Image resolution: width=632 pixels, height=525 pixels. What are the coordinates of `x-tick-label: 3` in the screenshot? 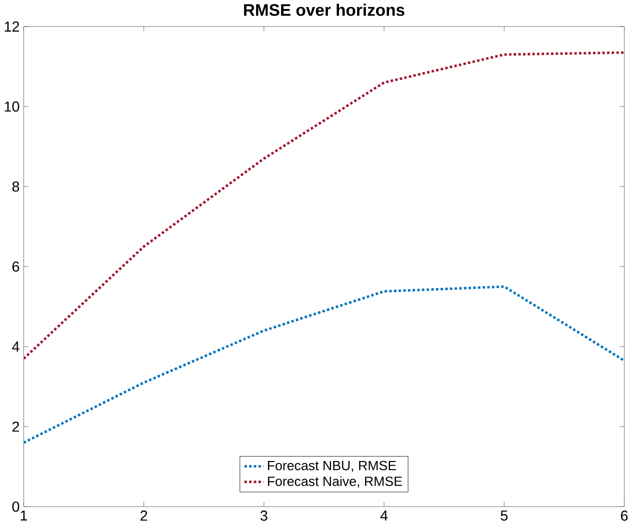 It's located at (264, 516).